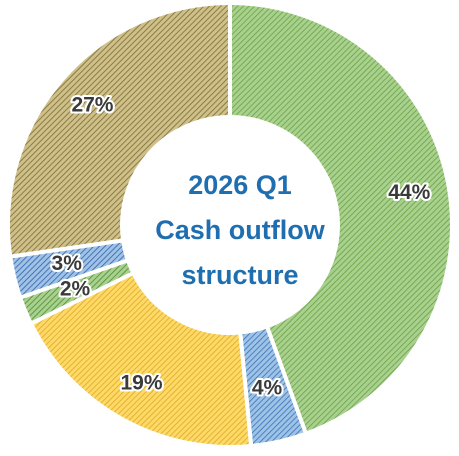  I want to click on data-label: 44%, so click(409, 192).